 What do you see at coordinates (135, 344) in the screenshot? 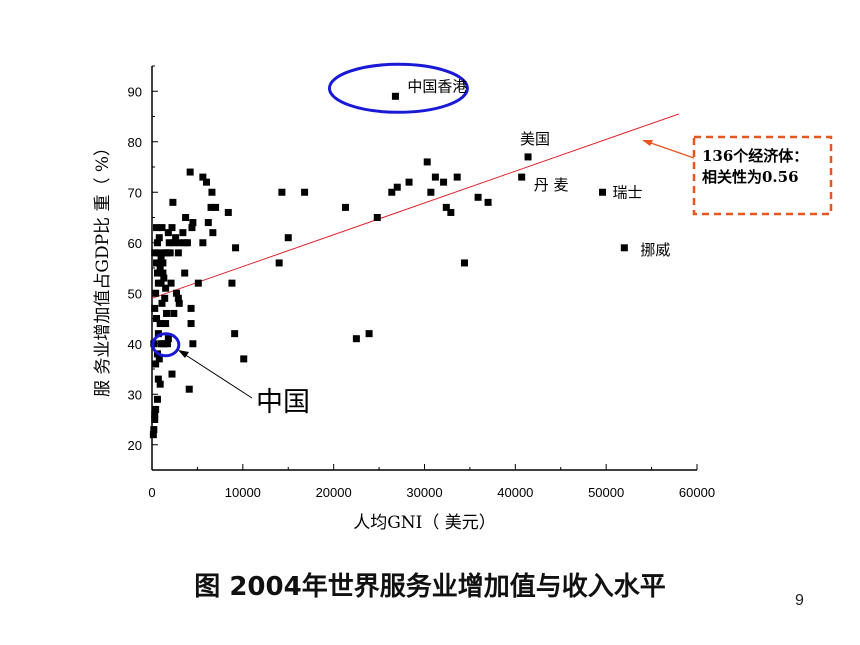
I see `y-tick-label: 40` at bounding box center [135, 344].